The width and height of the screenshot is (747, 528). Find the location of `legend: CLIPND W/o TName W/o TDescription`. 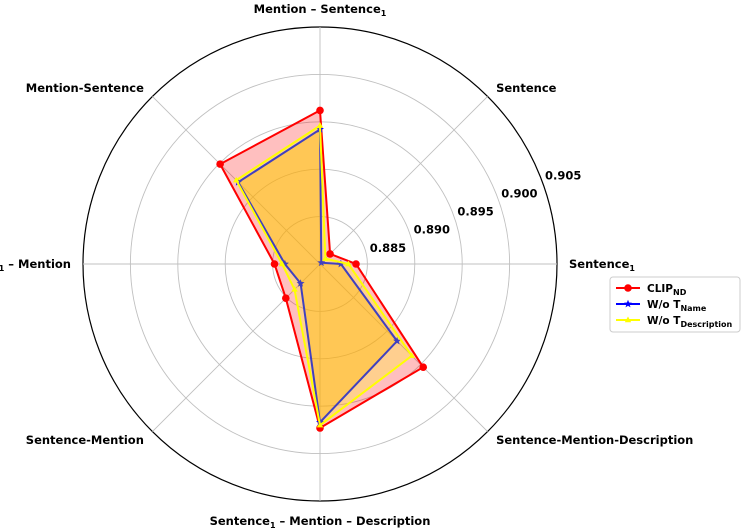

legend: CLIPND W/o TName W/o TDescription is located at coordinates (675, 304).